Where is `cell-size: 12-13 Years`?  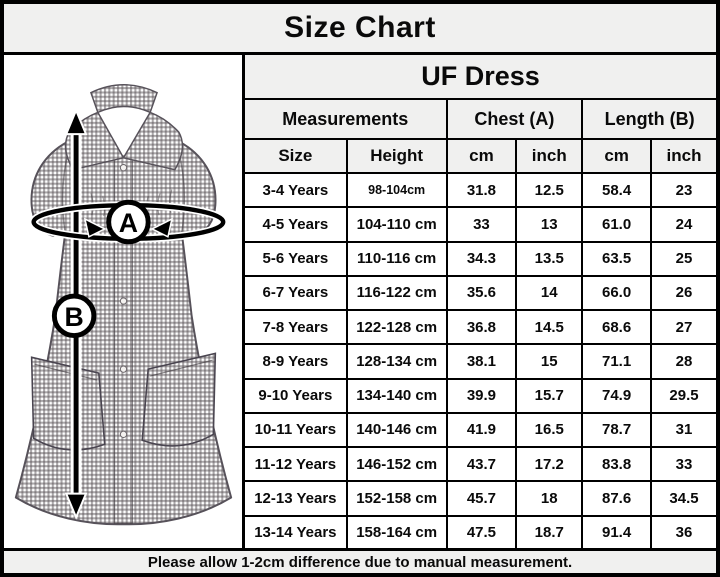 cell-size: 12-13 Years is located at coordinates (296, 498).